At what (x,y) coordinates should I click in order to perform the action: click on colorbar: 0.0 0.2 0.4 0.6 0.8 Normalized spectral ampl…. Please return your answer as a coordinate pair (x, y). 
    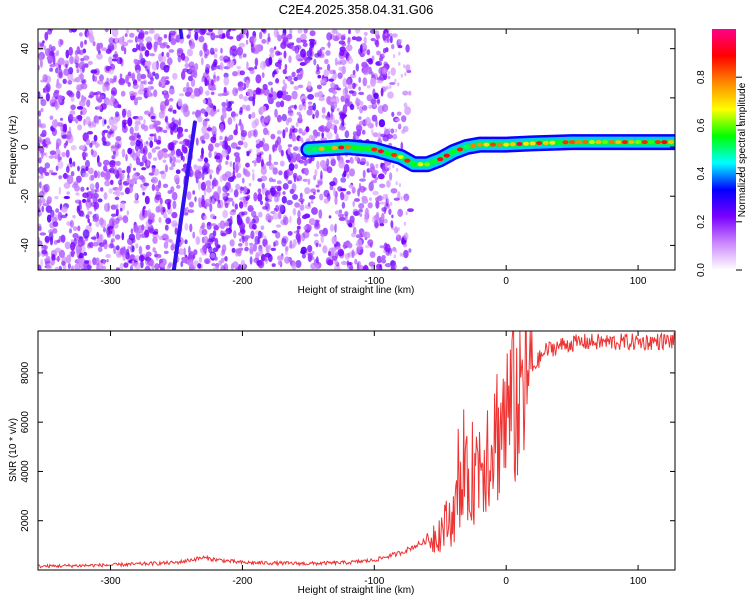
    Looking at the image, I should click on (722, 153).